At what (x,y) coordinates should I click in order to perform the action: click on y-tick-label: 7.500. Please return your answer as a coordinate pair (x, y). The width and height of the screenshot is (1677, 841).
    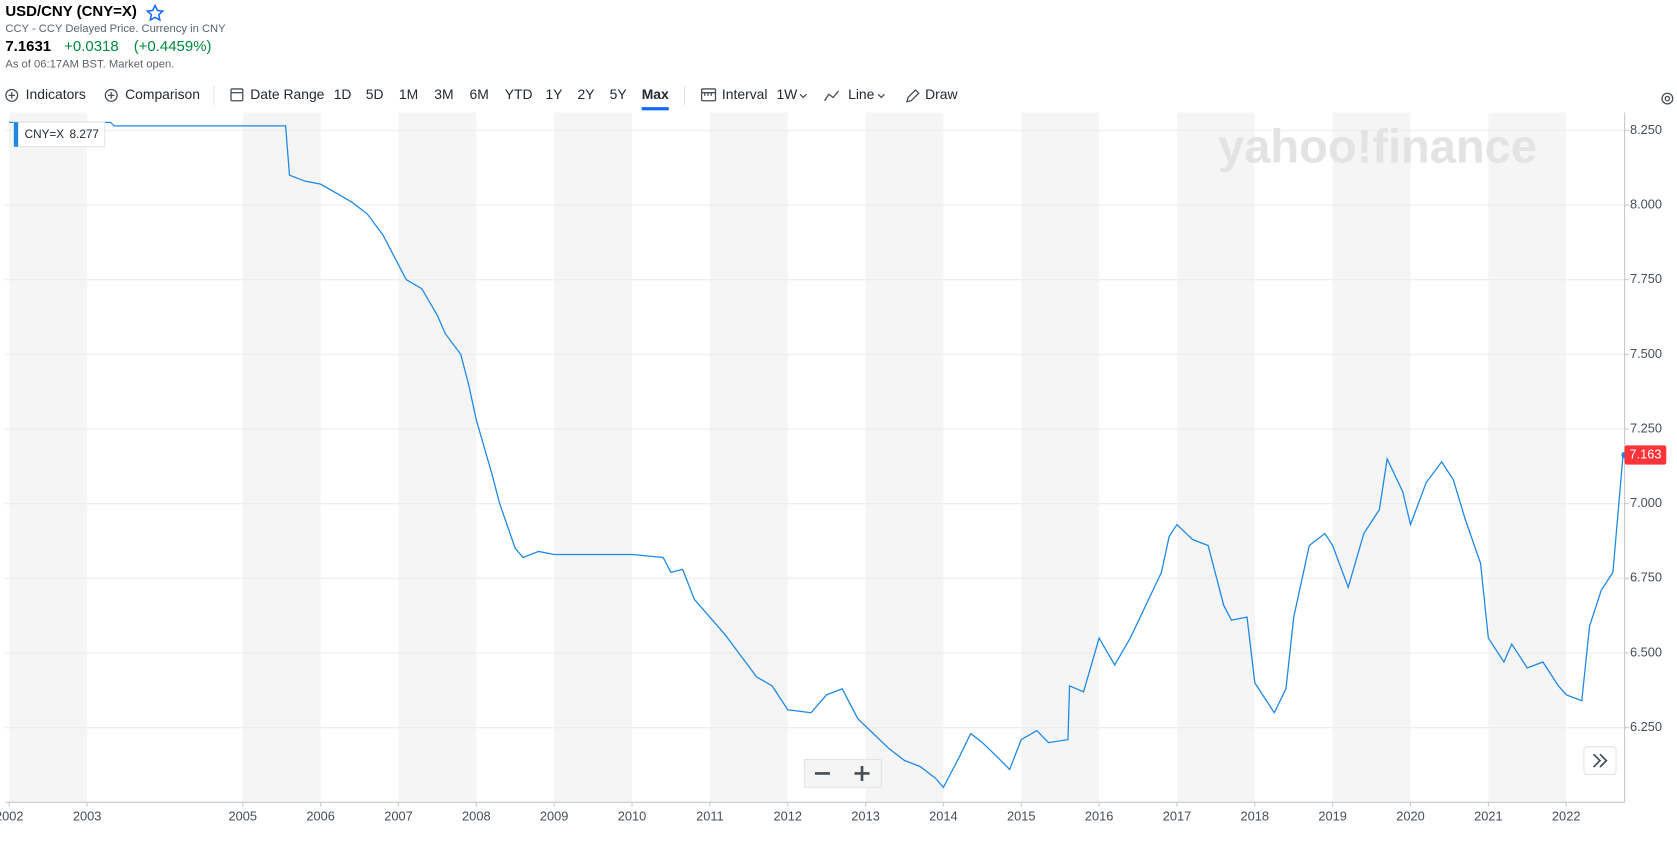
    Looking at the image, I should click on (1646, 353).